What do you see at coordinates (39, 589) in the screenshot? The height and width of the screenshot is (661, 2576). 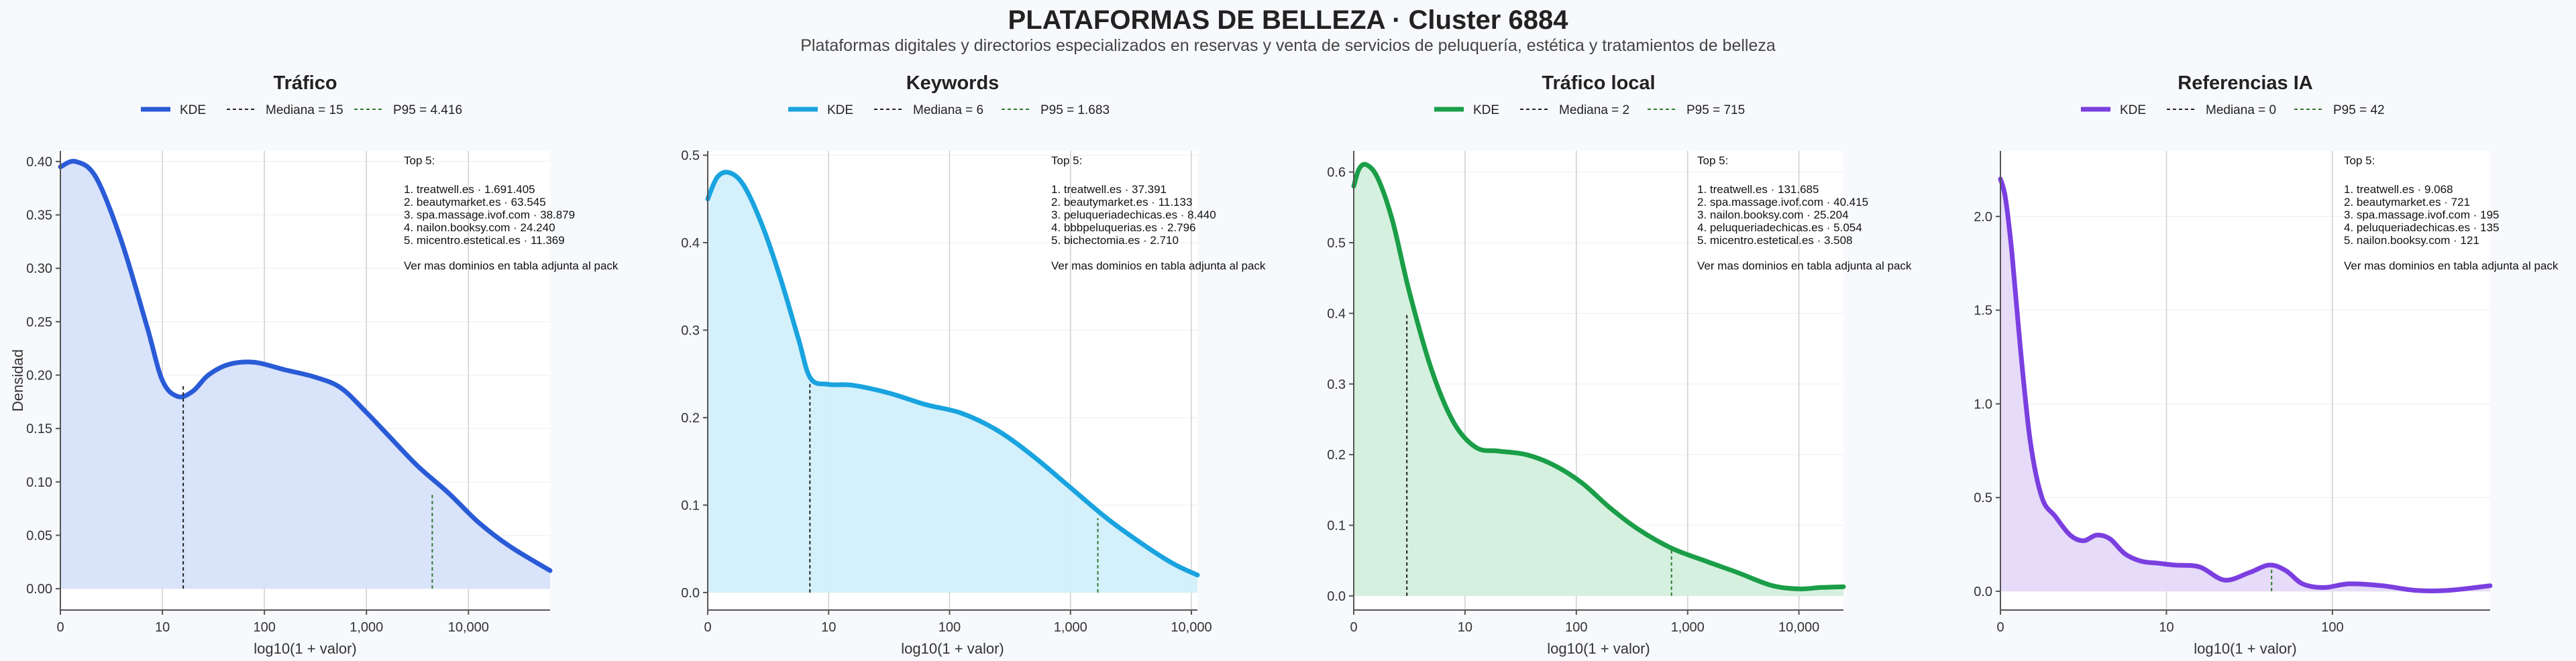 I see `y-tick-label: 0.00` at bounding box center [39, 589].